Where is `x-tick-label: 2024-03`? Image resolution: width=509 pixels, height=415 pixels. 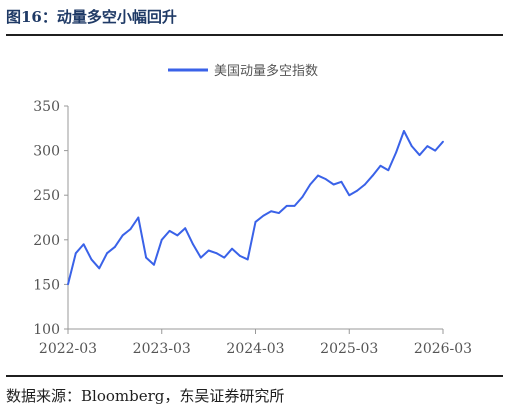
x-tick-label: 2024-03 is located at coordinates (255, 349).